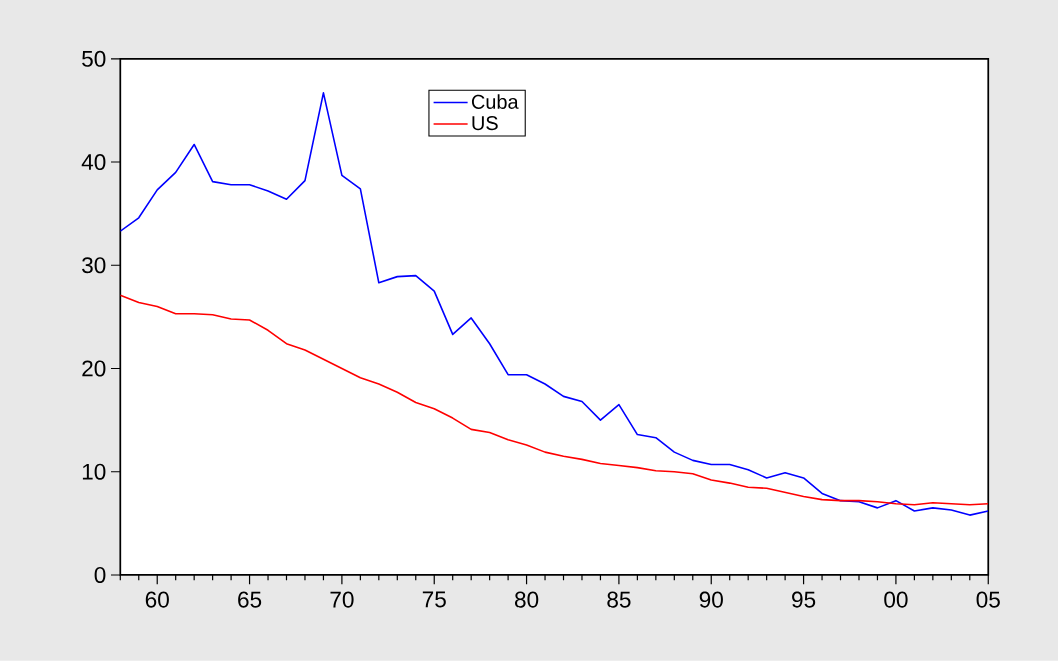  I want to click on x-tick-label: 65, so click(250, 599).